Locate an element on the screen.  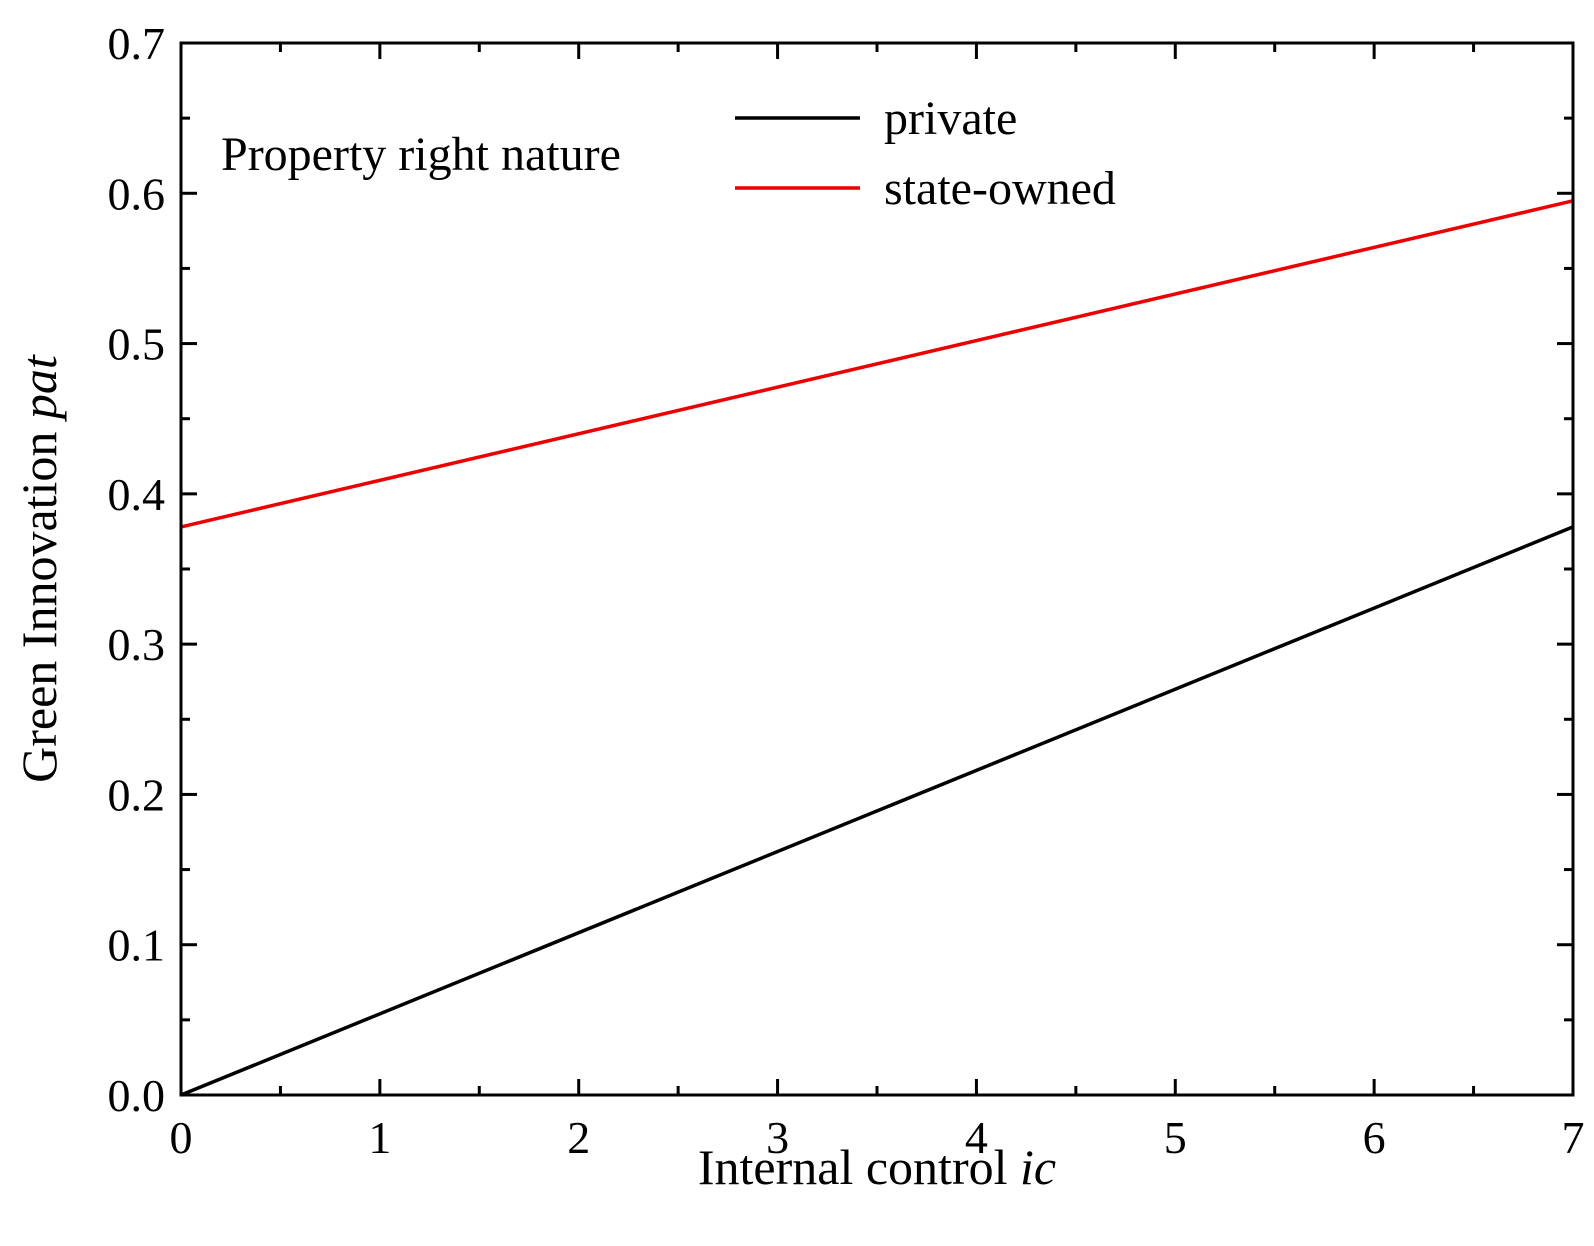
x-tick-label: 6 is located at coordinates (1374, 1137).